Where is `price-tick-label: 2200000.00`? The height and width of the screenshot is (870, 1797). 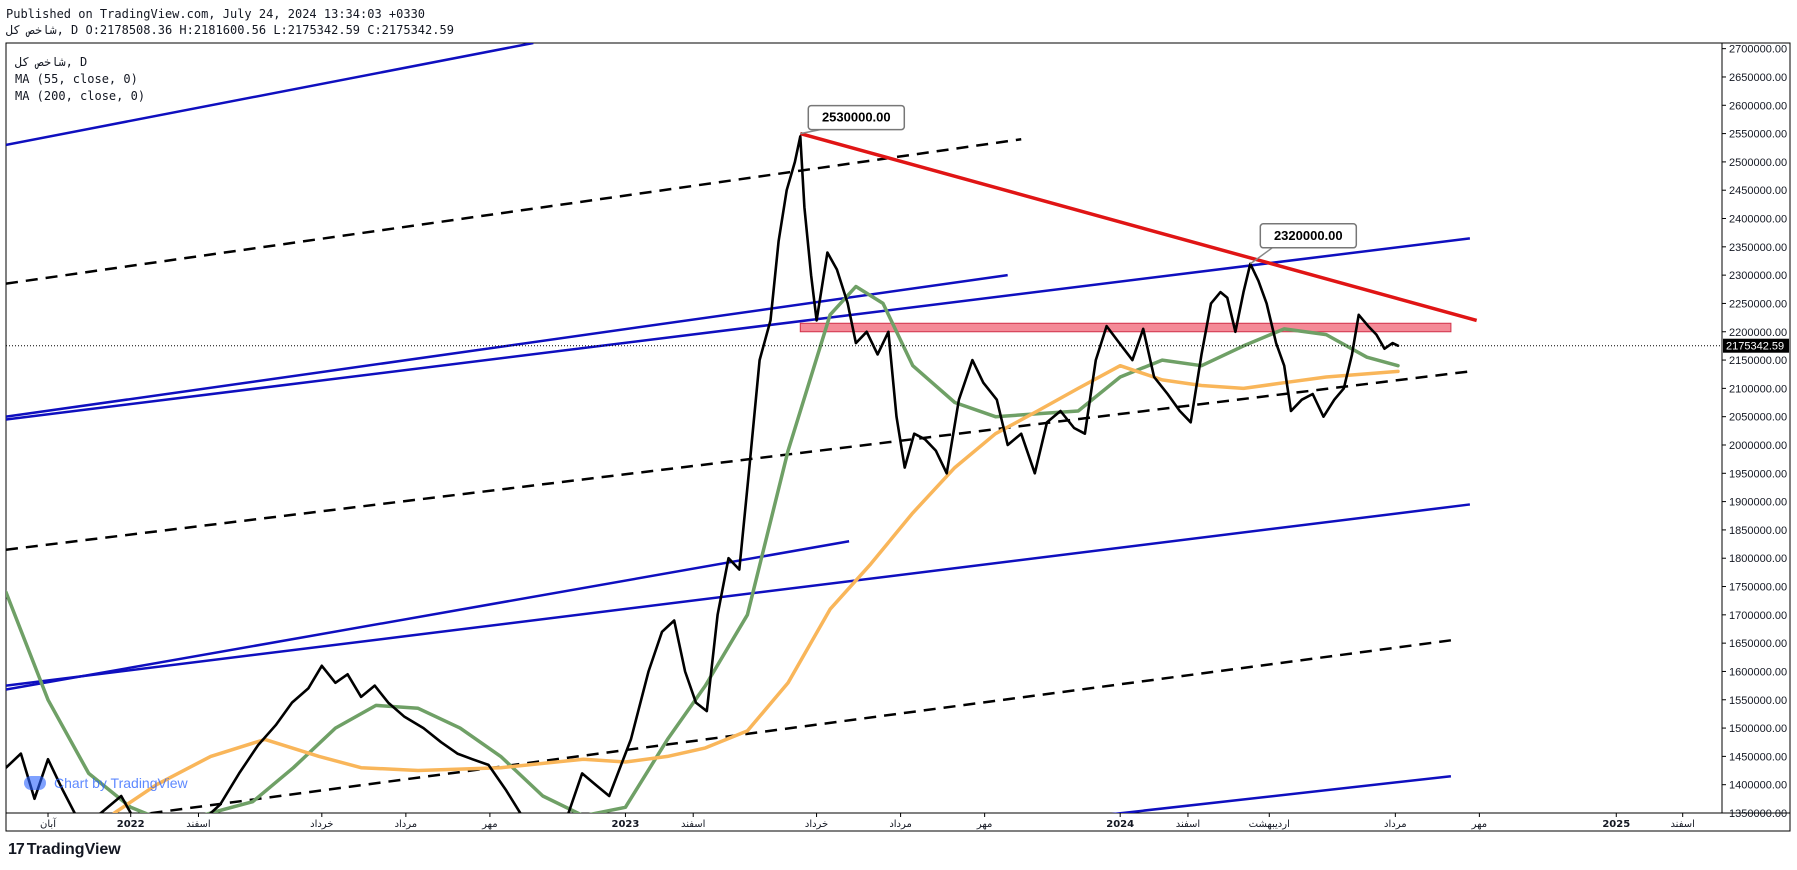
price-tick-label: 2200000.00 is located at coordinates (1758, 333).